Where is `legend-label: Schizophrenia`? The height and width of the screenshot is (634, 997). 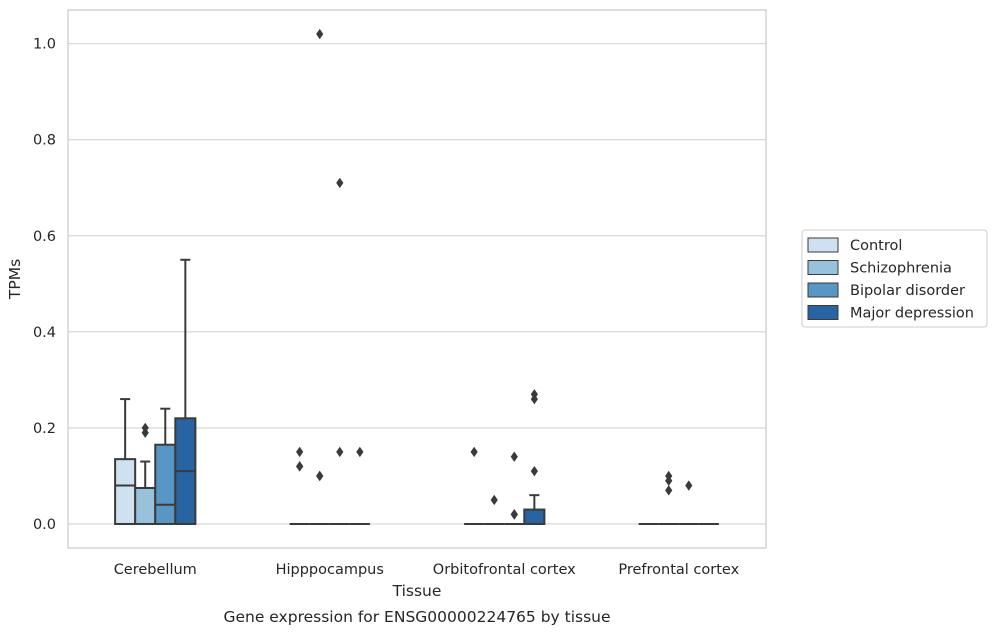
legend-label: Schizophrenia is located at coordinates (901, 269).